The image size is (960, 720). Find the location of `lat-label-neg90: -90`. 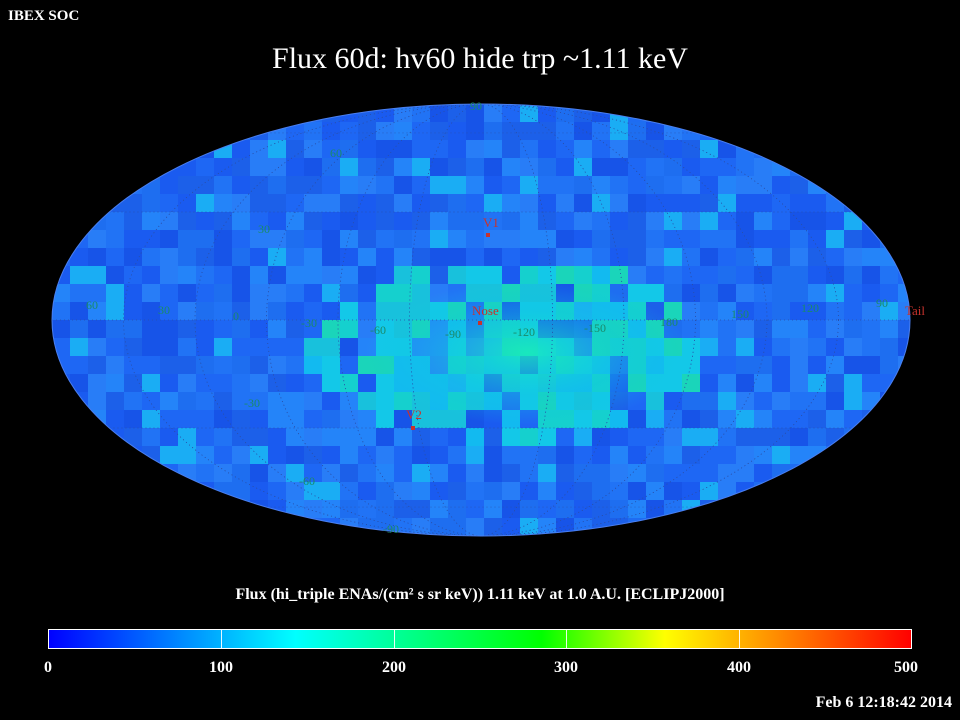

lat-label-neg90: -90 is located at coordinates (391, 529).